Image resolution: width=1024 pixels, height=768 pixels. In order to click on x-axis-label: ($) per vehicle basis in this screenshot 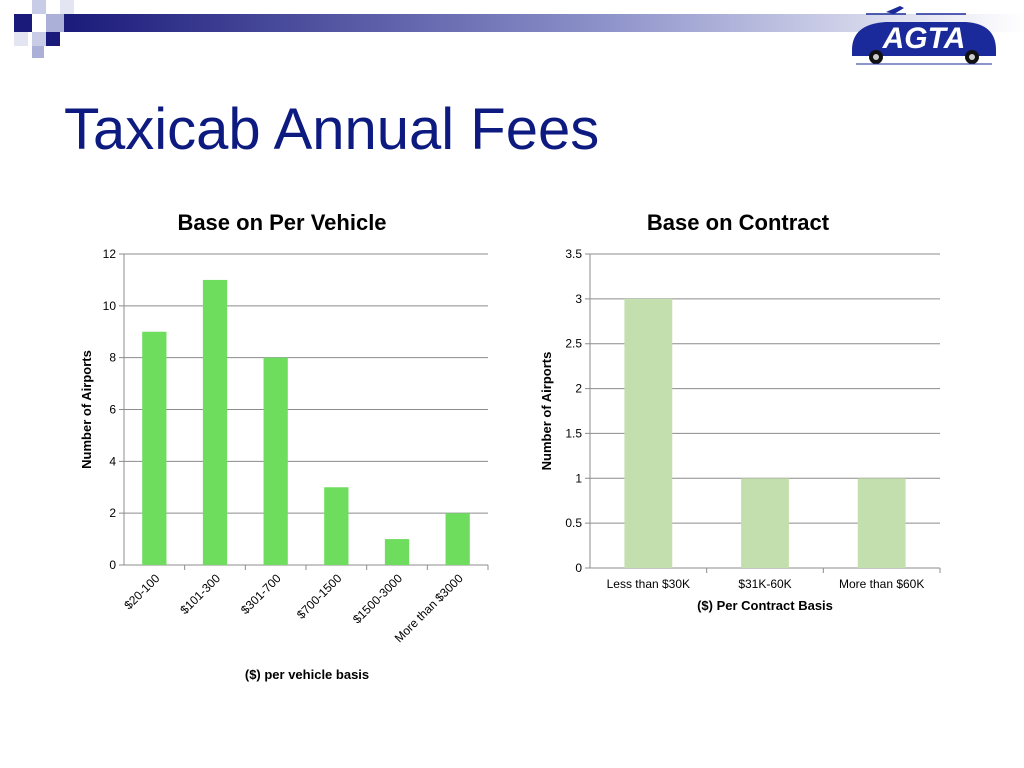, I will do `click(307, 674)`.